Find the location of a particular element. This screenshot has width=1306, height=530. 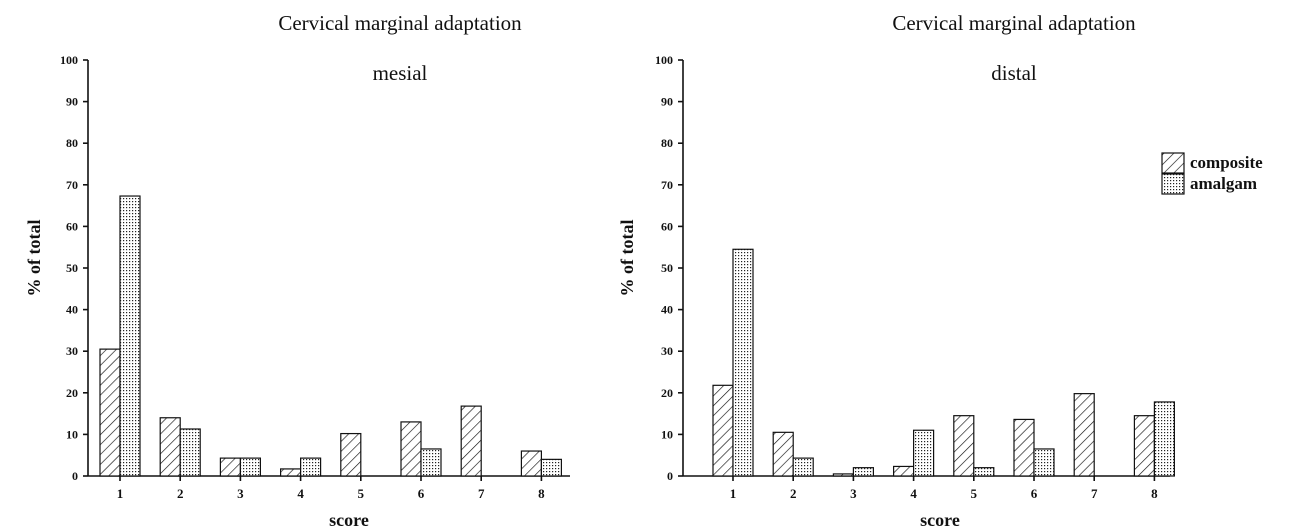

legend-swatch-amalgam is located at coordinates (1173, 184).